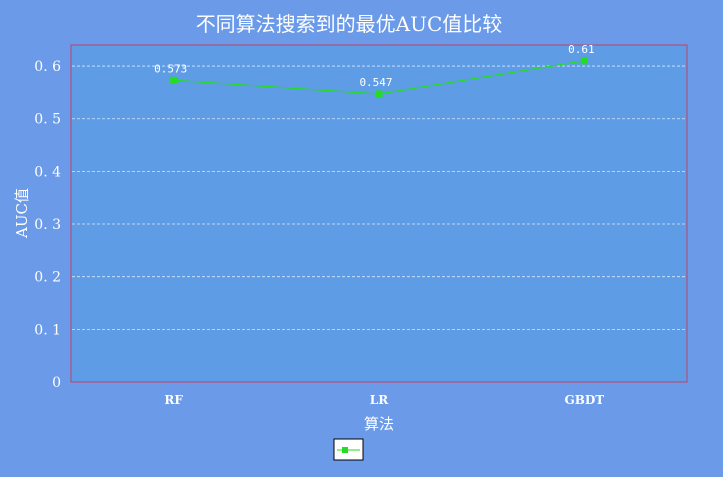 Image resolution: width=723 pixels, height=477 pixels. I want to click on x-tick-label: LR, so click(379, 400).